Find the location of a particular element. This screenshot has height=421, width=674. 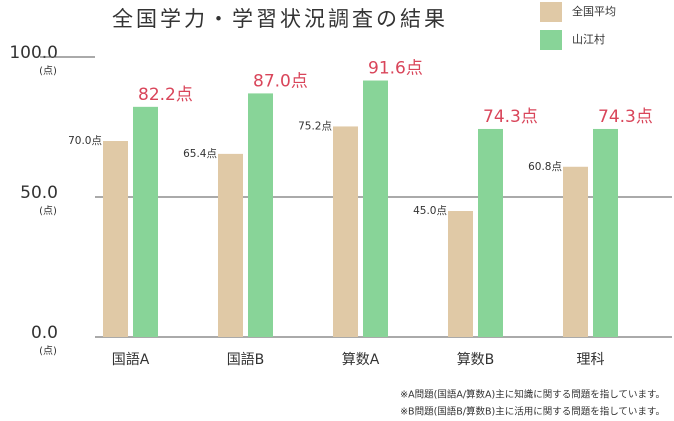

value-label: 70.0点 is located at coordinates (85, 141).